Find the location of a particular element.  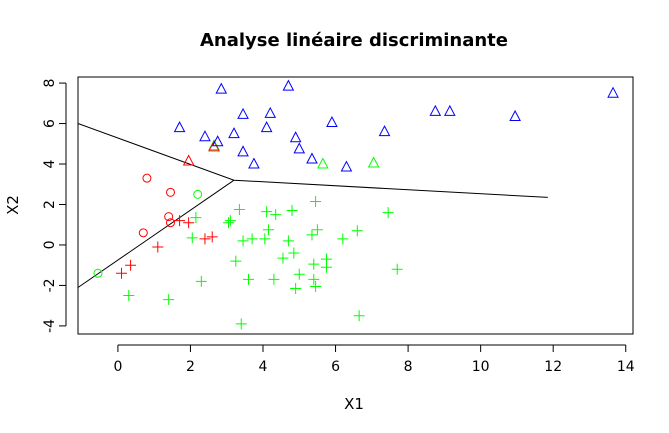

y-tick-label: 2 is located at coordinates (50, 204).